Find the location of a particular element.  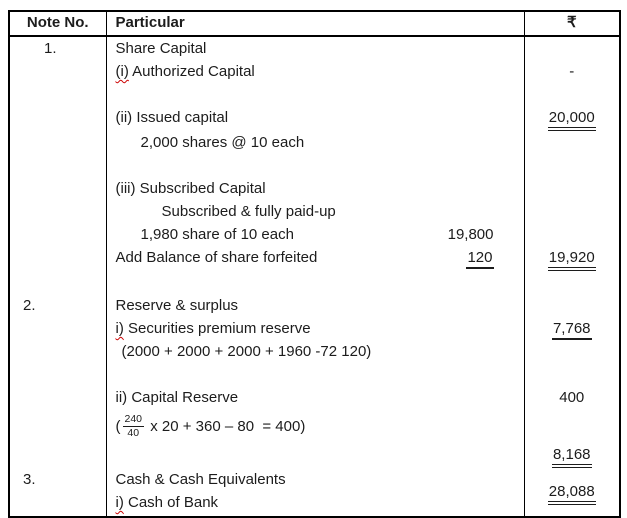

amount-value: 8,168 is located at coordinates (571, 457).